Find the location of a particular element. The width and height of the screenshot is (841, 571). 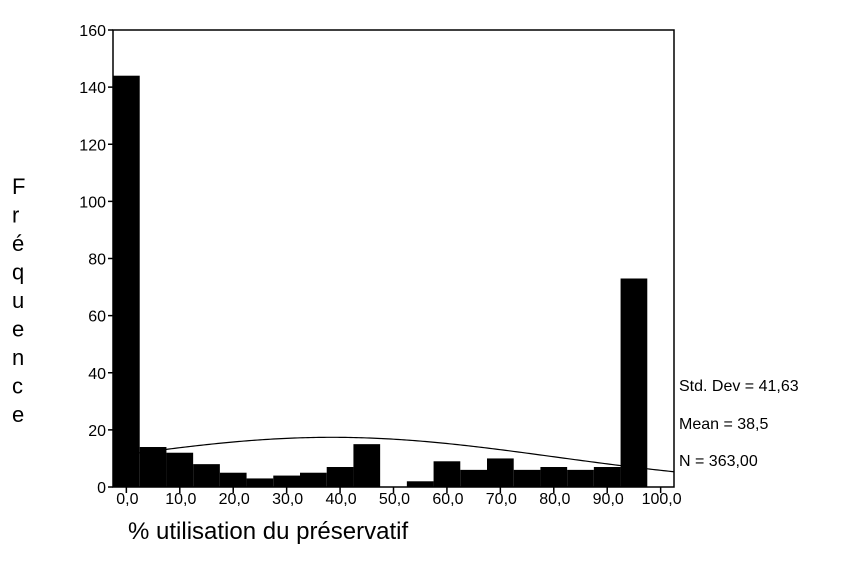

y-tick-label: 140 is located at coordinates (92, 88).